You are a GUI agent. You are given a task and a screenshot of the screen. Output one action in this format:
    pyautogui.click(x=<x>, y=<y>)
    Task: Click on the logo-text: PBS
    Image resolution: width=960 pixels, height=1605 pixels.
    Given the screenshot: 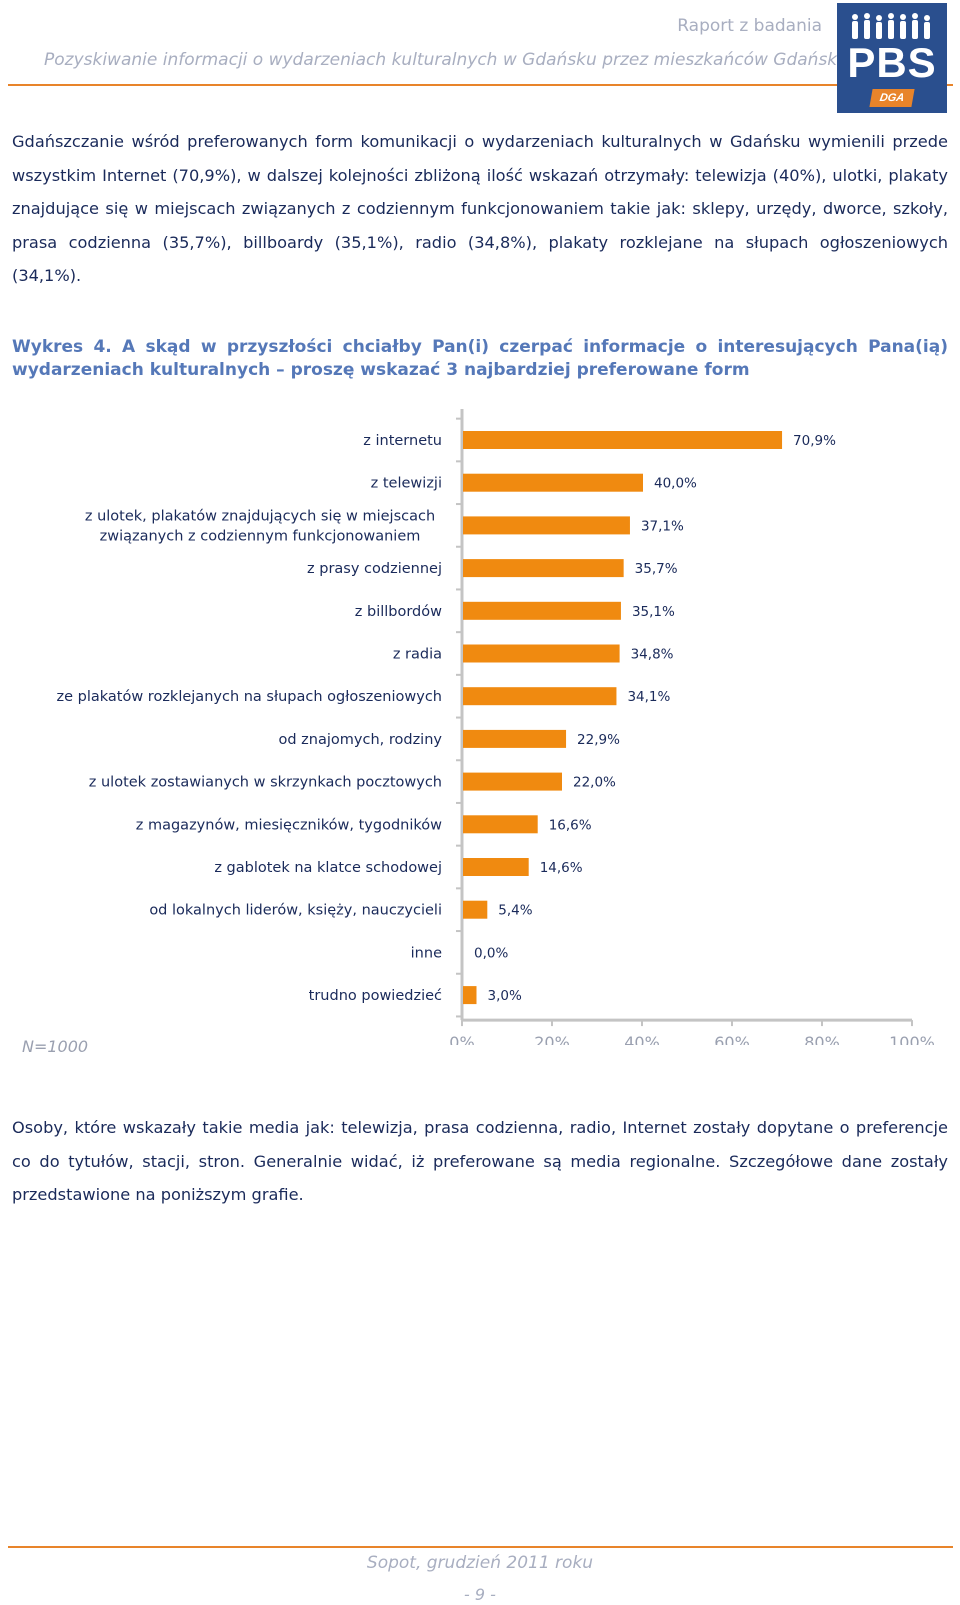 What is the action you would take?
    pyautogui.click(x=892, y=62)
    